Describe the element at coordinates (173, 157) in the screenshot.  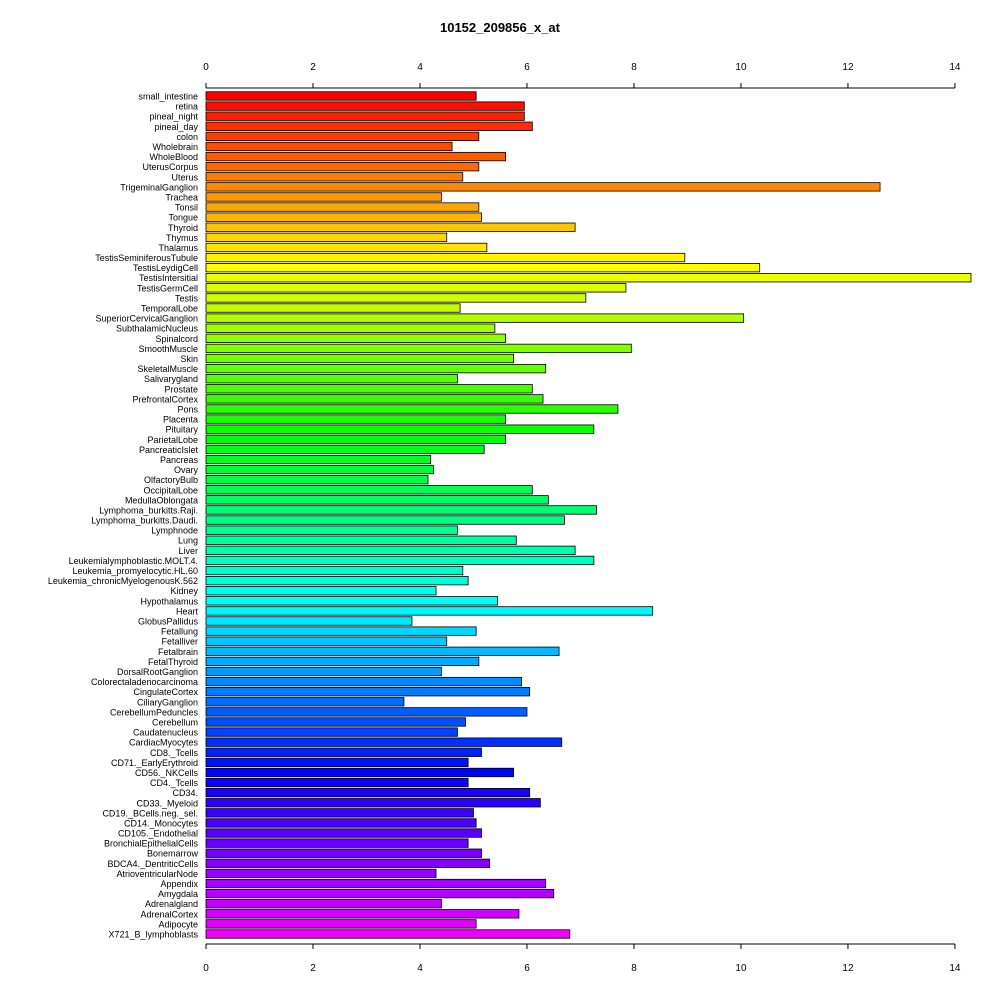
I see `category-label: WholeBlood` at that location.